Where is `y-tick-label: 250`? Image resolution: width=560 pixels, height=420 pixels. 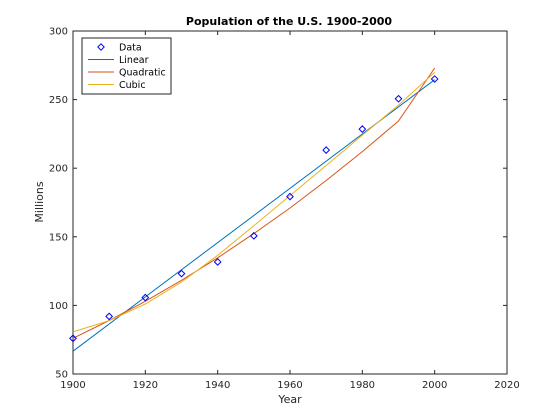 y-tick-label: 250 is located at coordinates (58, 100).